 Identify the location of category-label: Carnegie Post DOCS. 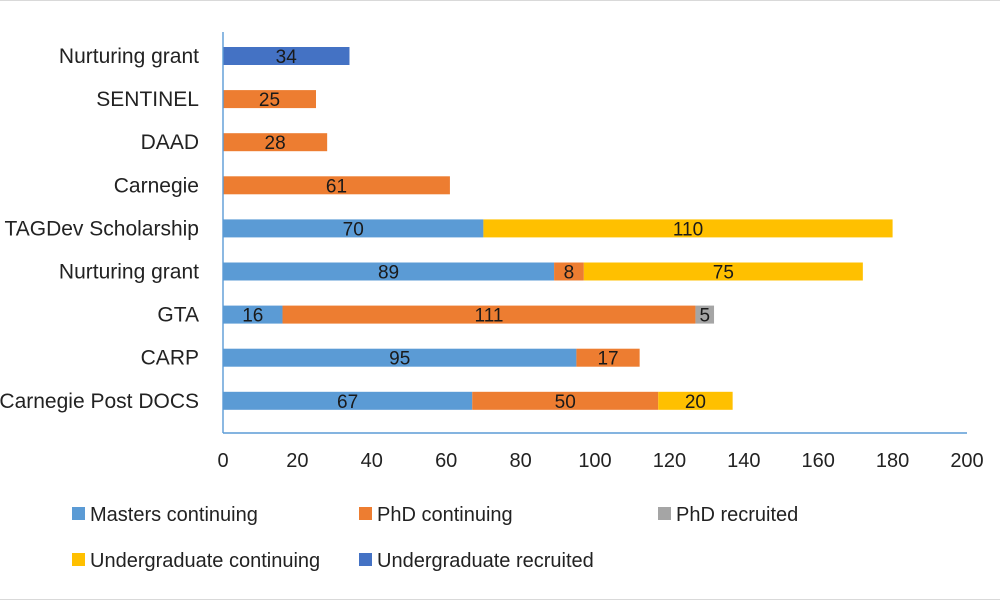
(99, 401).